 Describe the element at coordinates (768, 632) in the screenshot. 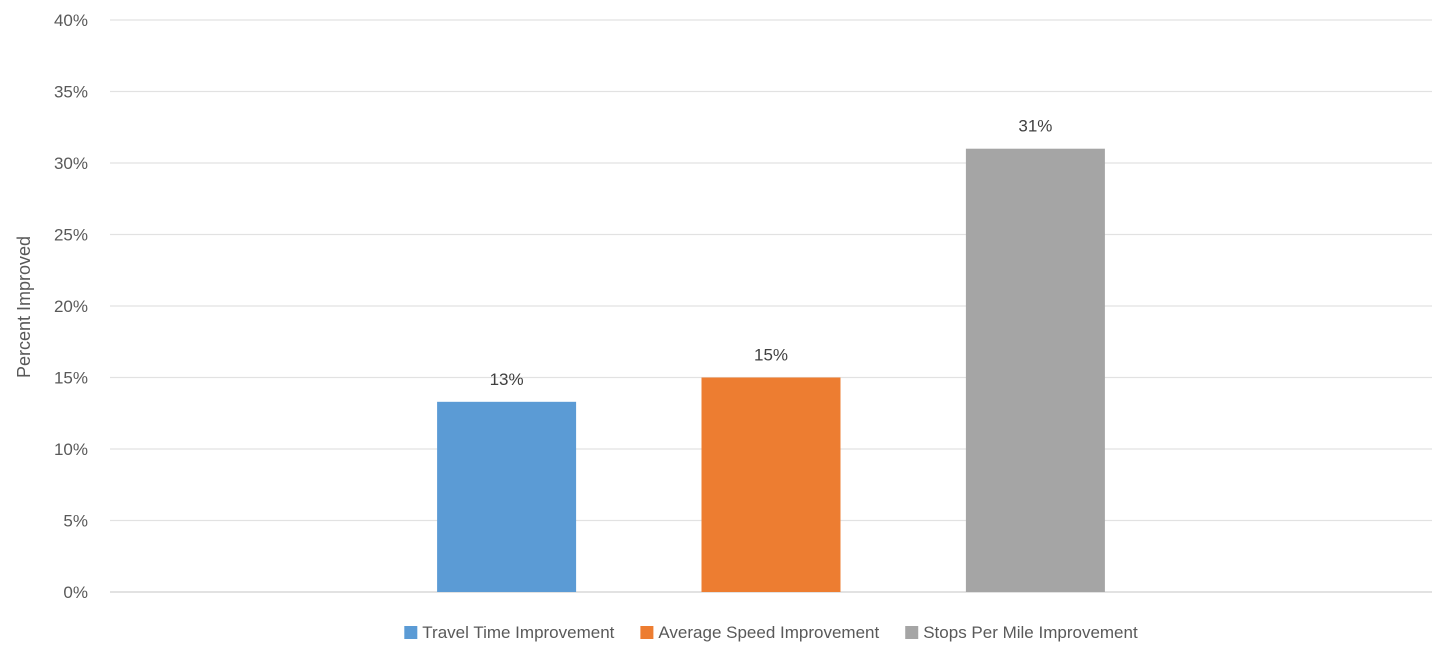

I see `legend-label: Average Speed Improvement` at that location.